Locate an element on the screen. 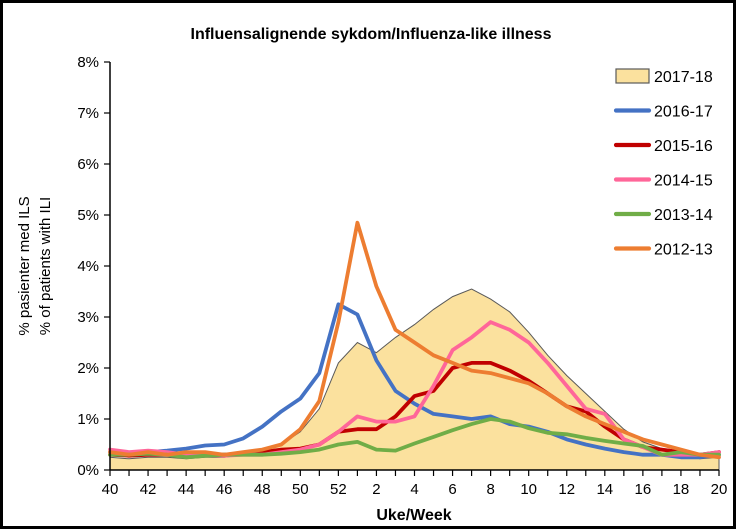 The image size is (736, 529). legend-item-2014-15: 2014-15 is located at coordinates (663, 181).